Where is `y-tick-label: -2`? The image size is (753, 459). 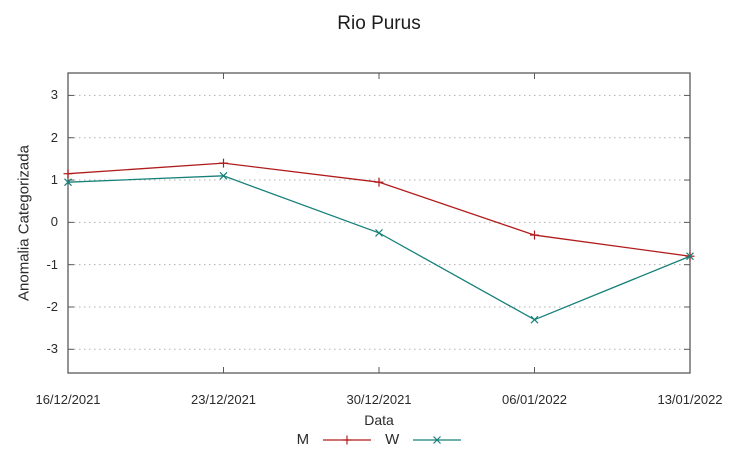 y-tick-label: -2 is located at coordinates (52, 306).